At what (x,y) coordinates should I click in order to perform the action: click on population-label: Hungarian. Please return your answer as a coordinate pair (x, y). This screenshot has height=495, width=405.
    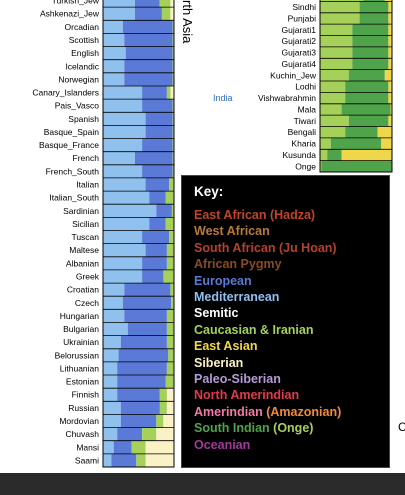
    Looking at the image, I should click on (79, 316).